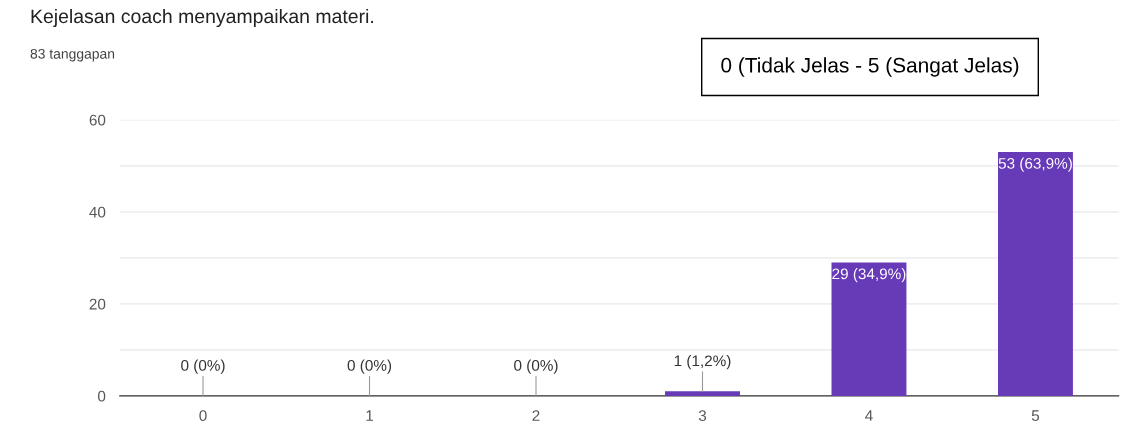 This screenshot has width=1130, height=428. I want to click on y-tick-label: 20, so click(97, 304).